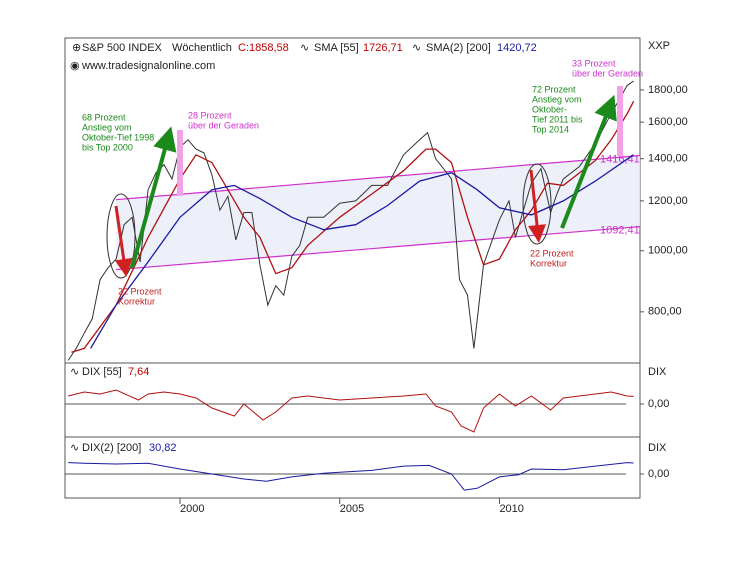 This screenshot has width=750, height=562. What do you see at coordinates (517, 48) in the screenshot?
I see `last-value: 1420,72` at bounding box center [517, 48].